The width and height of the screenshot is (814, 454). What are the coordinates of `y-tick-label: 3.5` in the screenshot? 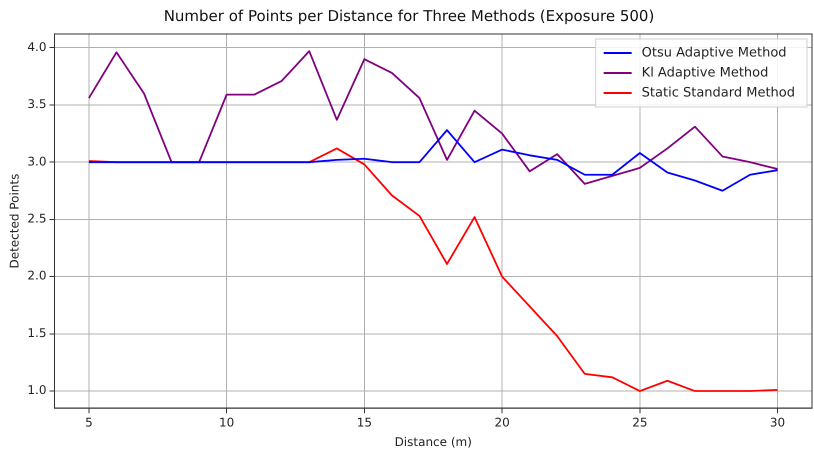 It's located at (36, 104).